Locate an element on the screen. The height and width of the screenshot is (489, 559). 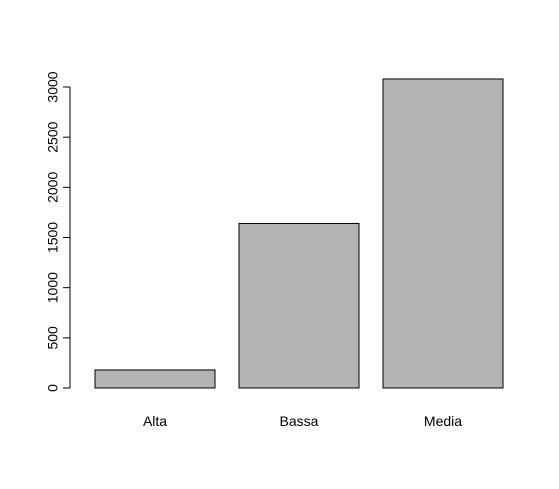
category-label: Bassa is located at coordinates (299, 421).